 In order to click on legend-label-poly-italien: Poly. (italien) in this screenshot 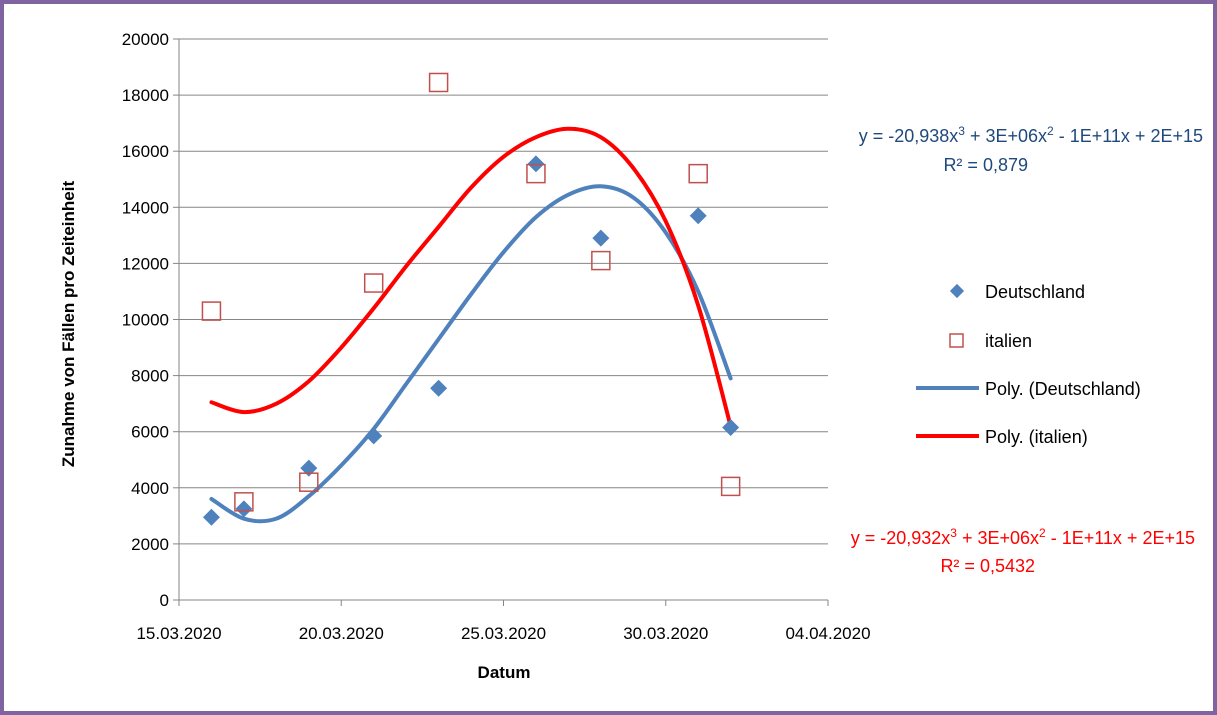, I will do `click(1036, 437)`.